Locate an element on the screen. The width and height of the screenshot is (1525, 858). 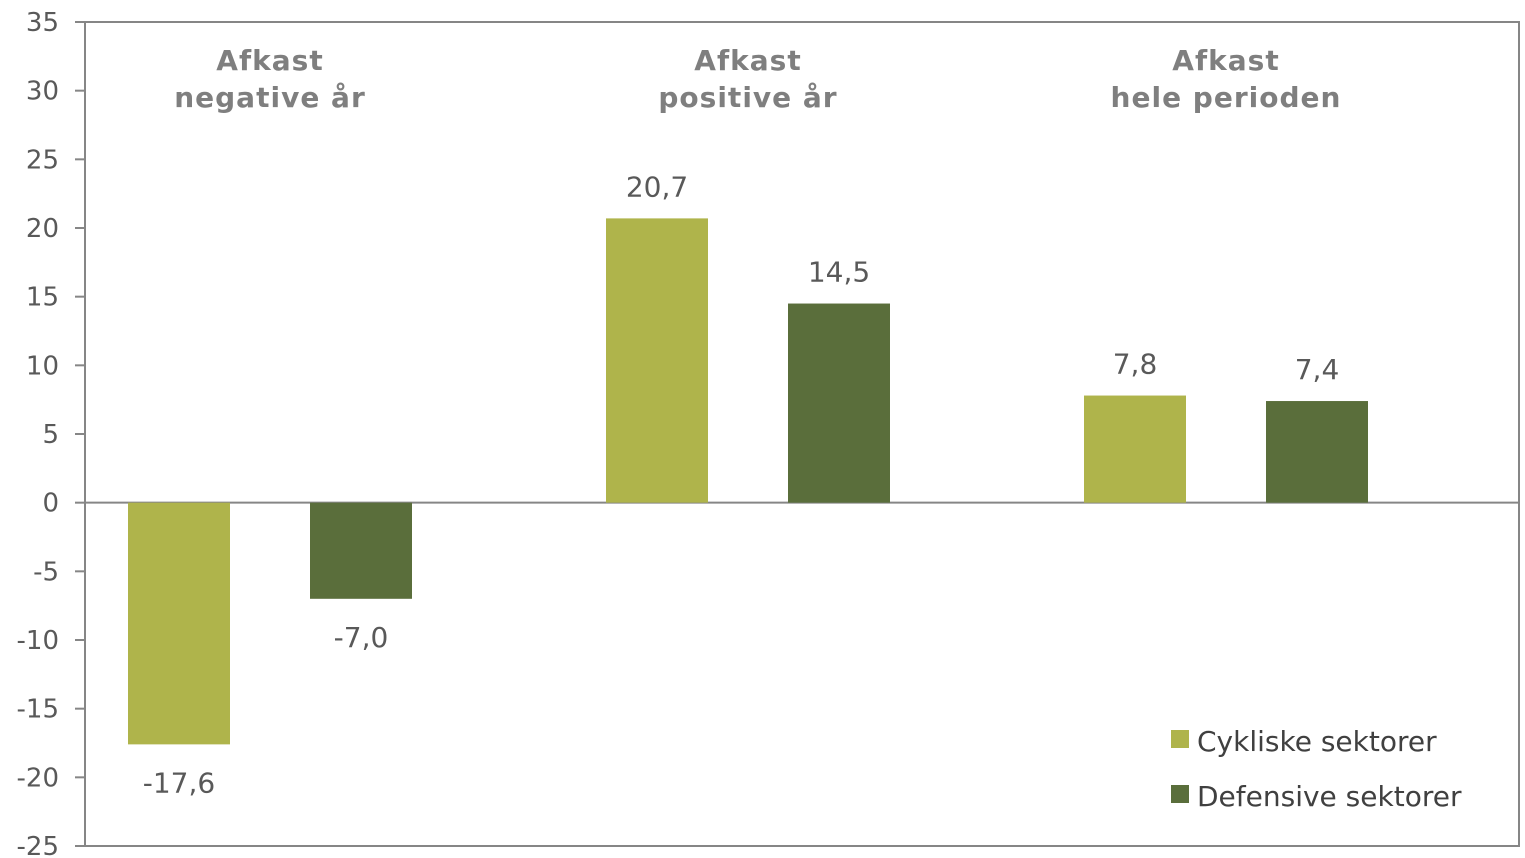
y-tick-label: 15 is located at coordinates (42, 298).